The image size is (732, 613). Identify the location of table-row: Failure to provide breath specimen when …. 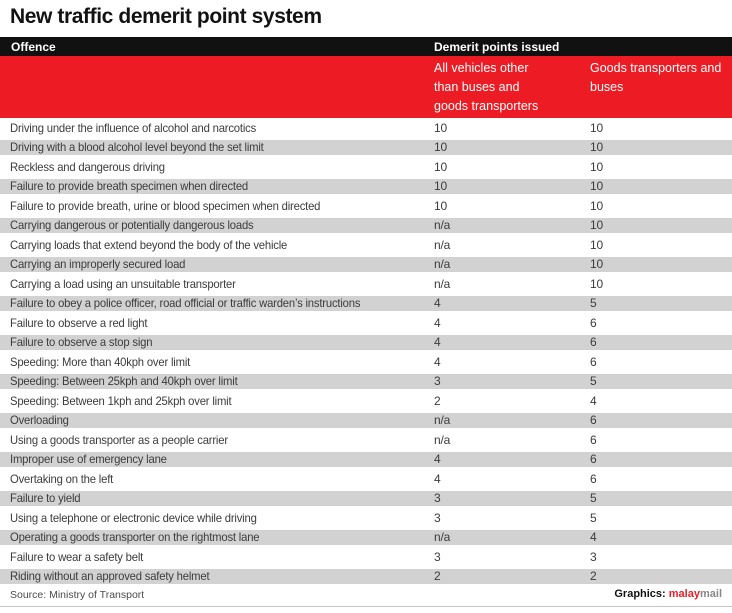
(366, 186).